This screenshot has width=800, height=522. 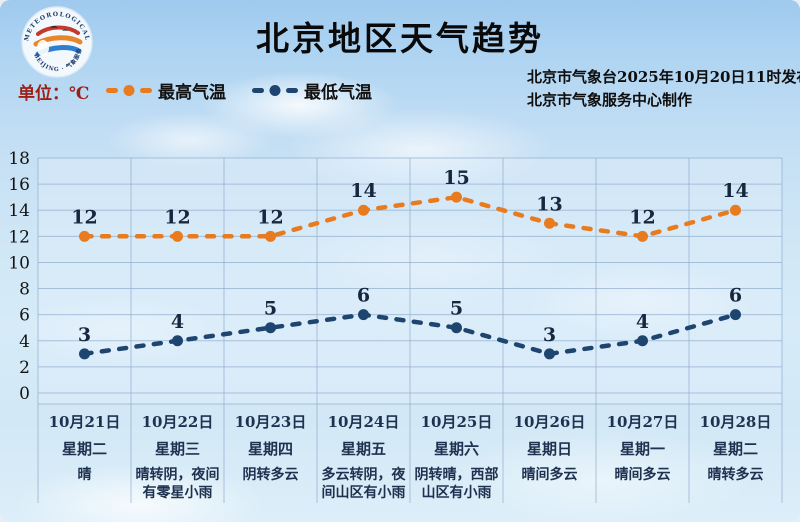 What do you see at coordinates (275, 90) in the screenshot?
I see `low-temp-dashed-line-icon` at bounding box center [275, 90].